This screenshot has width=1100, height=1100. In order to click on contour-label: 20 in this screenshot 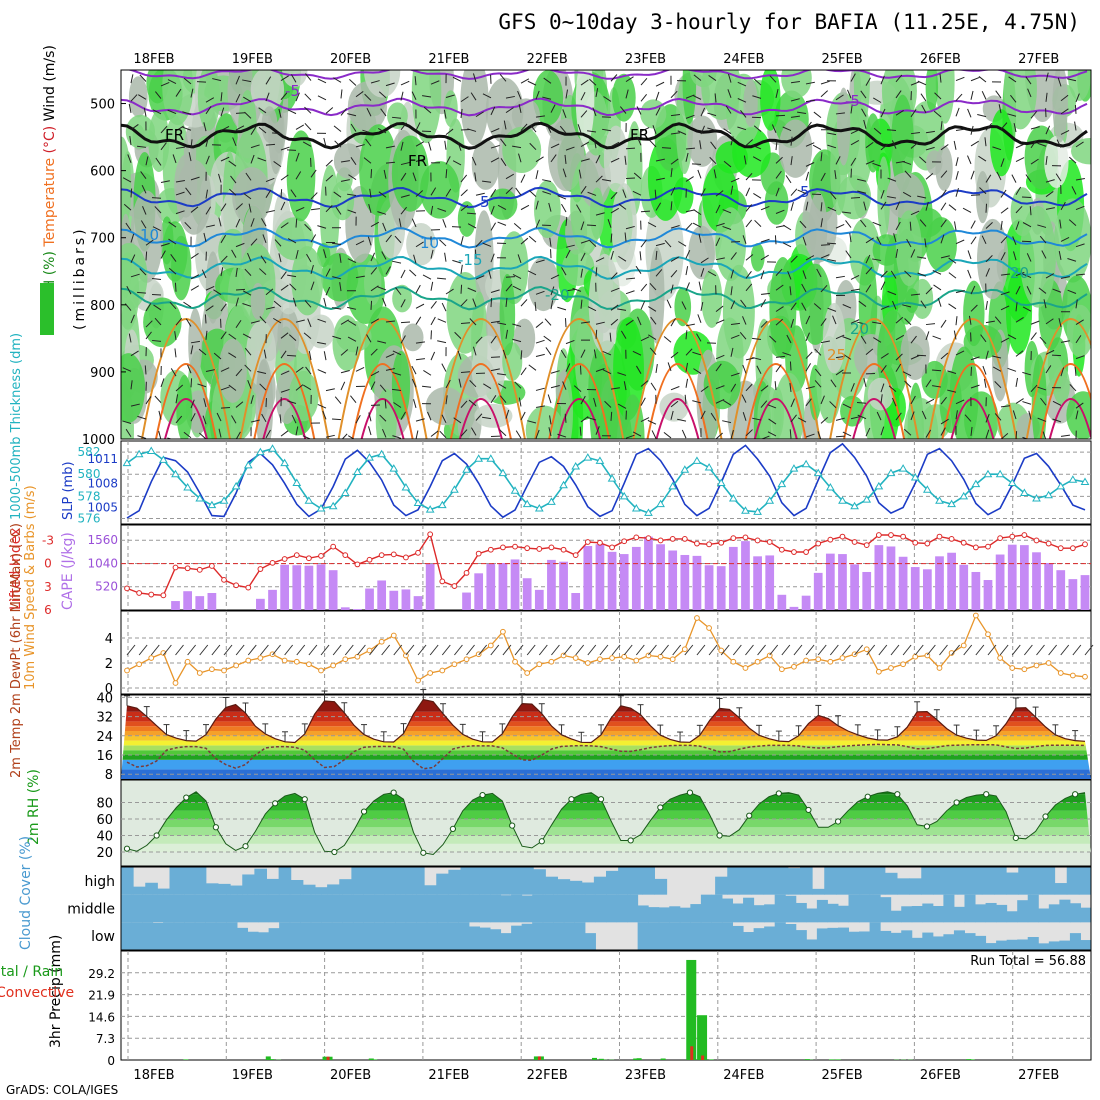, I will do `click(1019, 273)`.